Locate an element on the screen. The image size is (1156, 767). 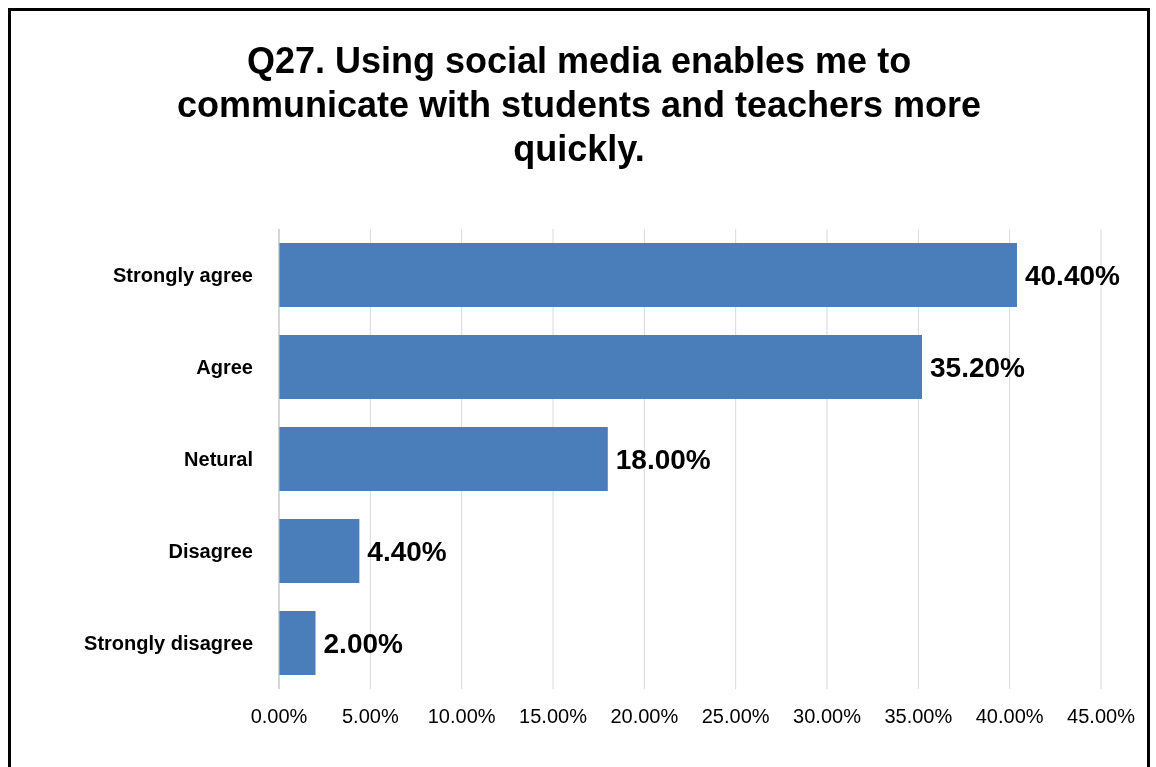
x-tick-label: 30.00% is located at coordinates (827, 716).